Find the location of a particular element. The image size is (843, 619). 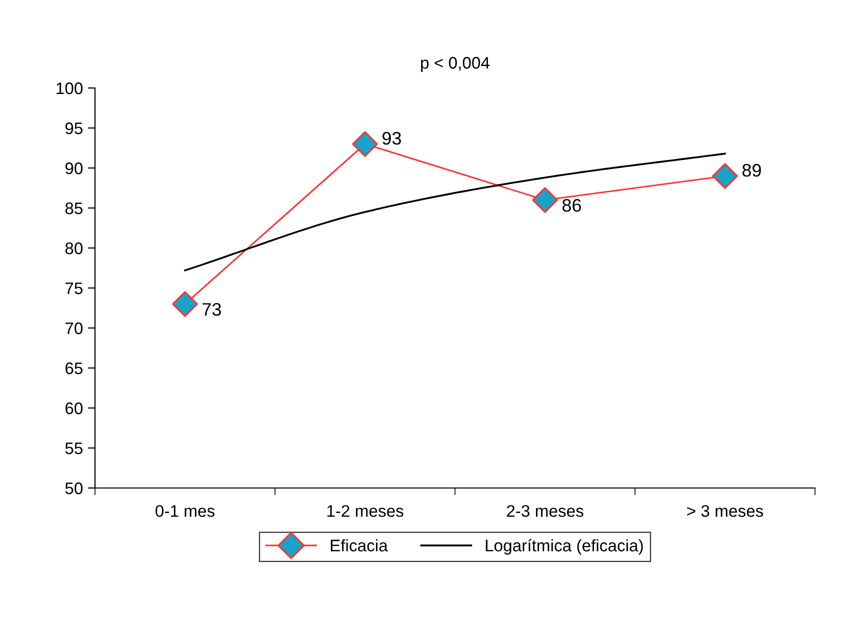

y-tick-label: 65 is located at coordinates (74, 368).